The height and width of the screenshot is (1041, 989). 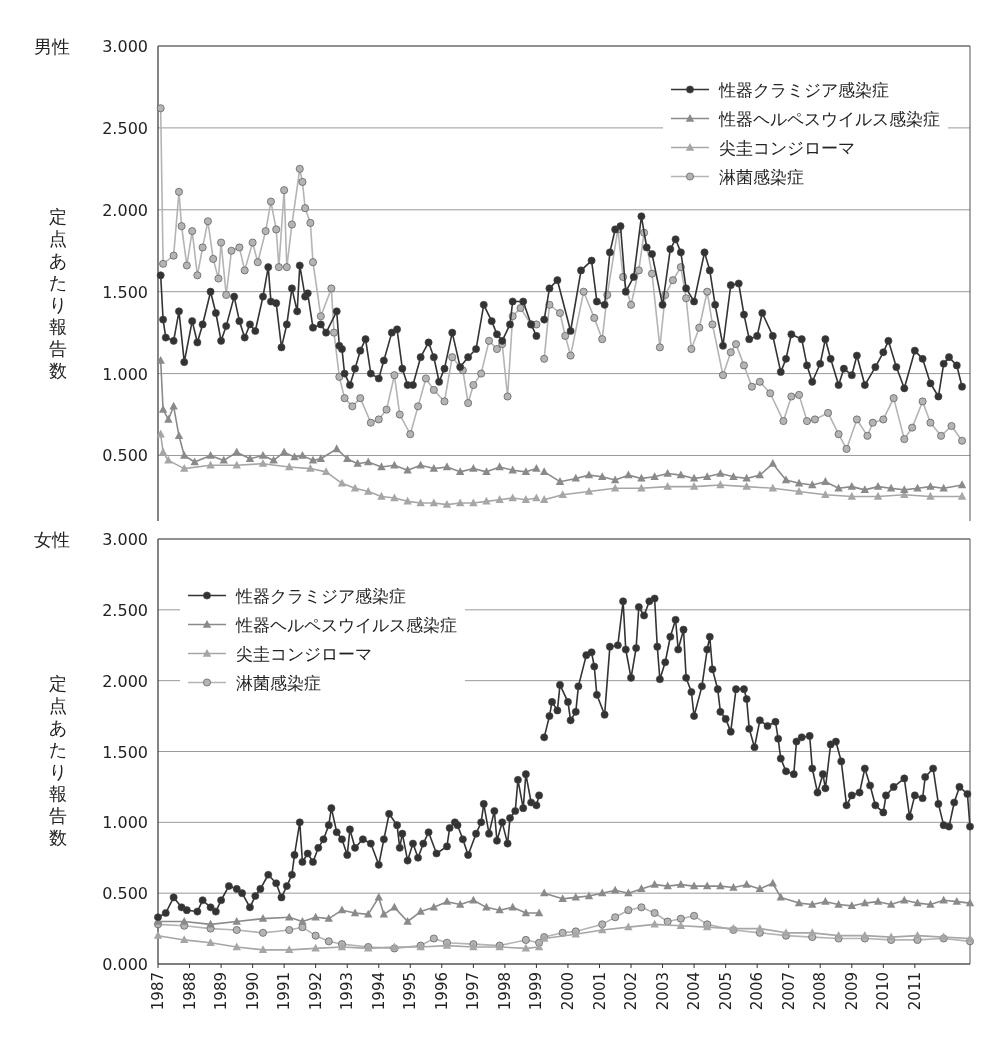 I want to click on x-tick-label: 1996, so click(x=441, y=991).